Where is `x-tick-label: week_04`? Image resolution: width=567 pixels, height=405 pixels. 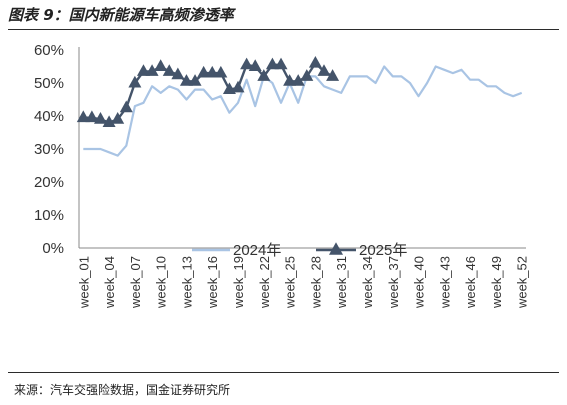
x-tick-label: week_04 is located at coordinates (109, 282).